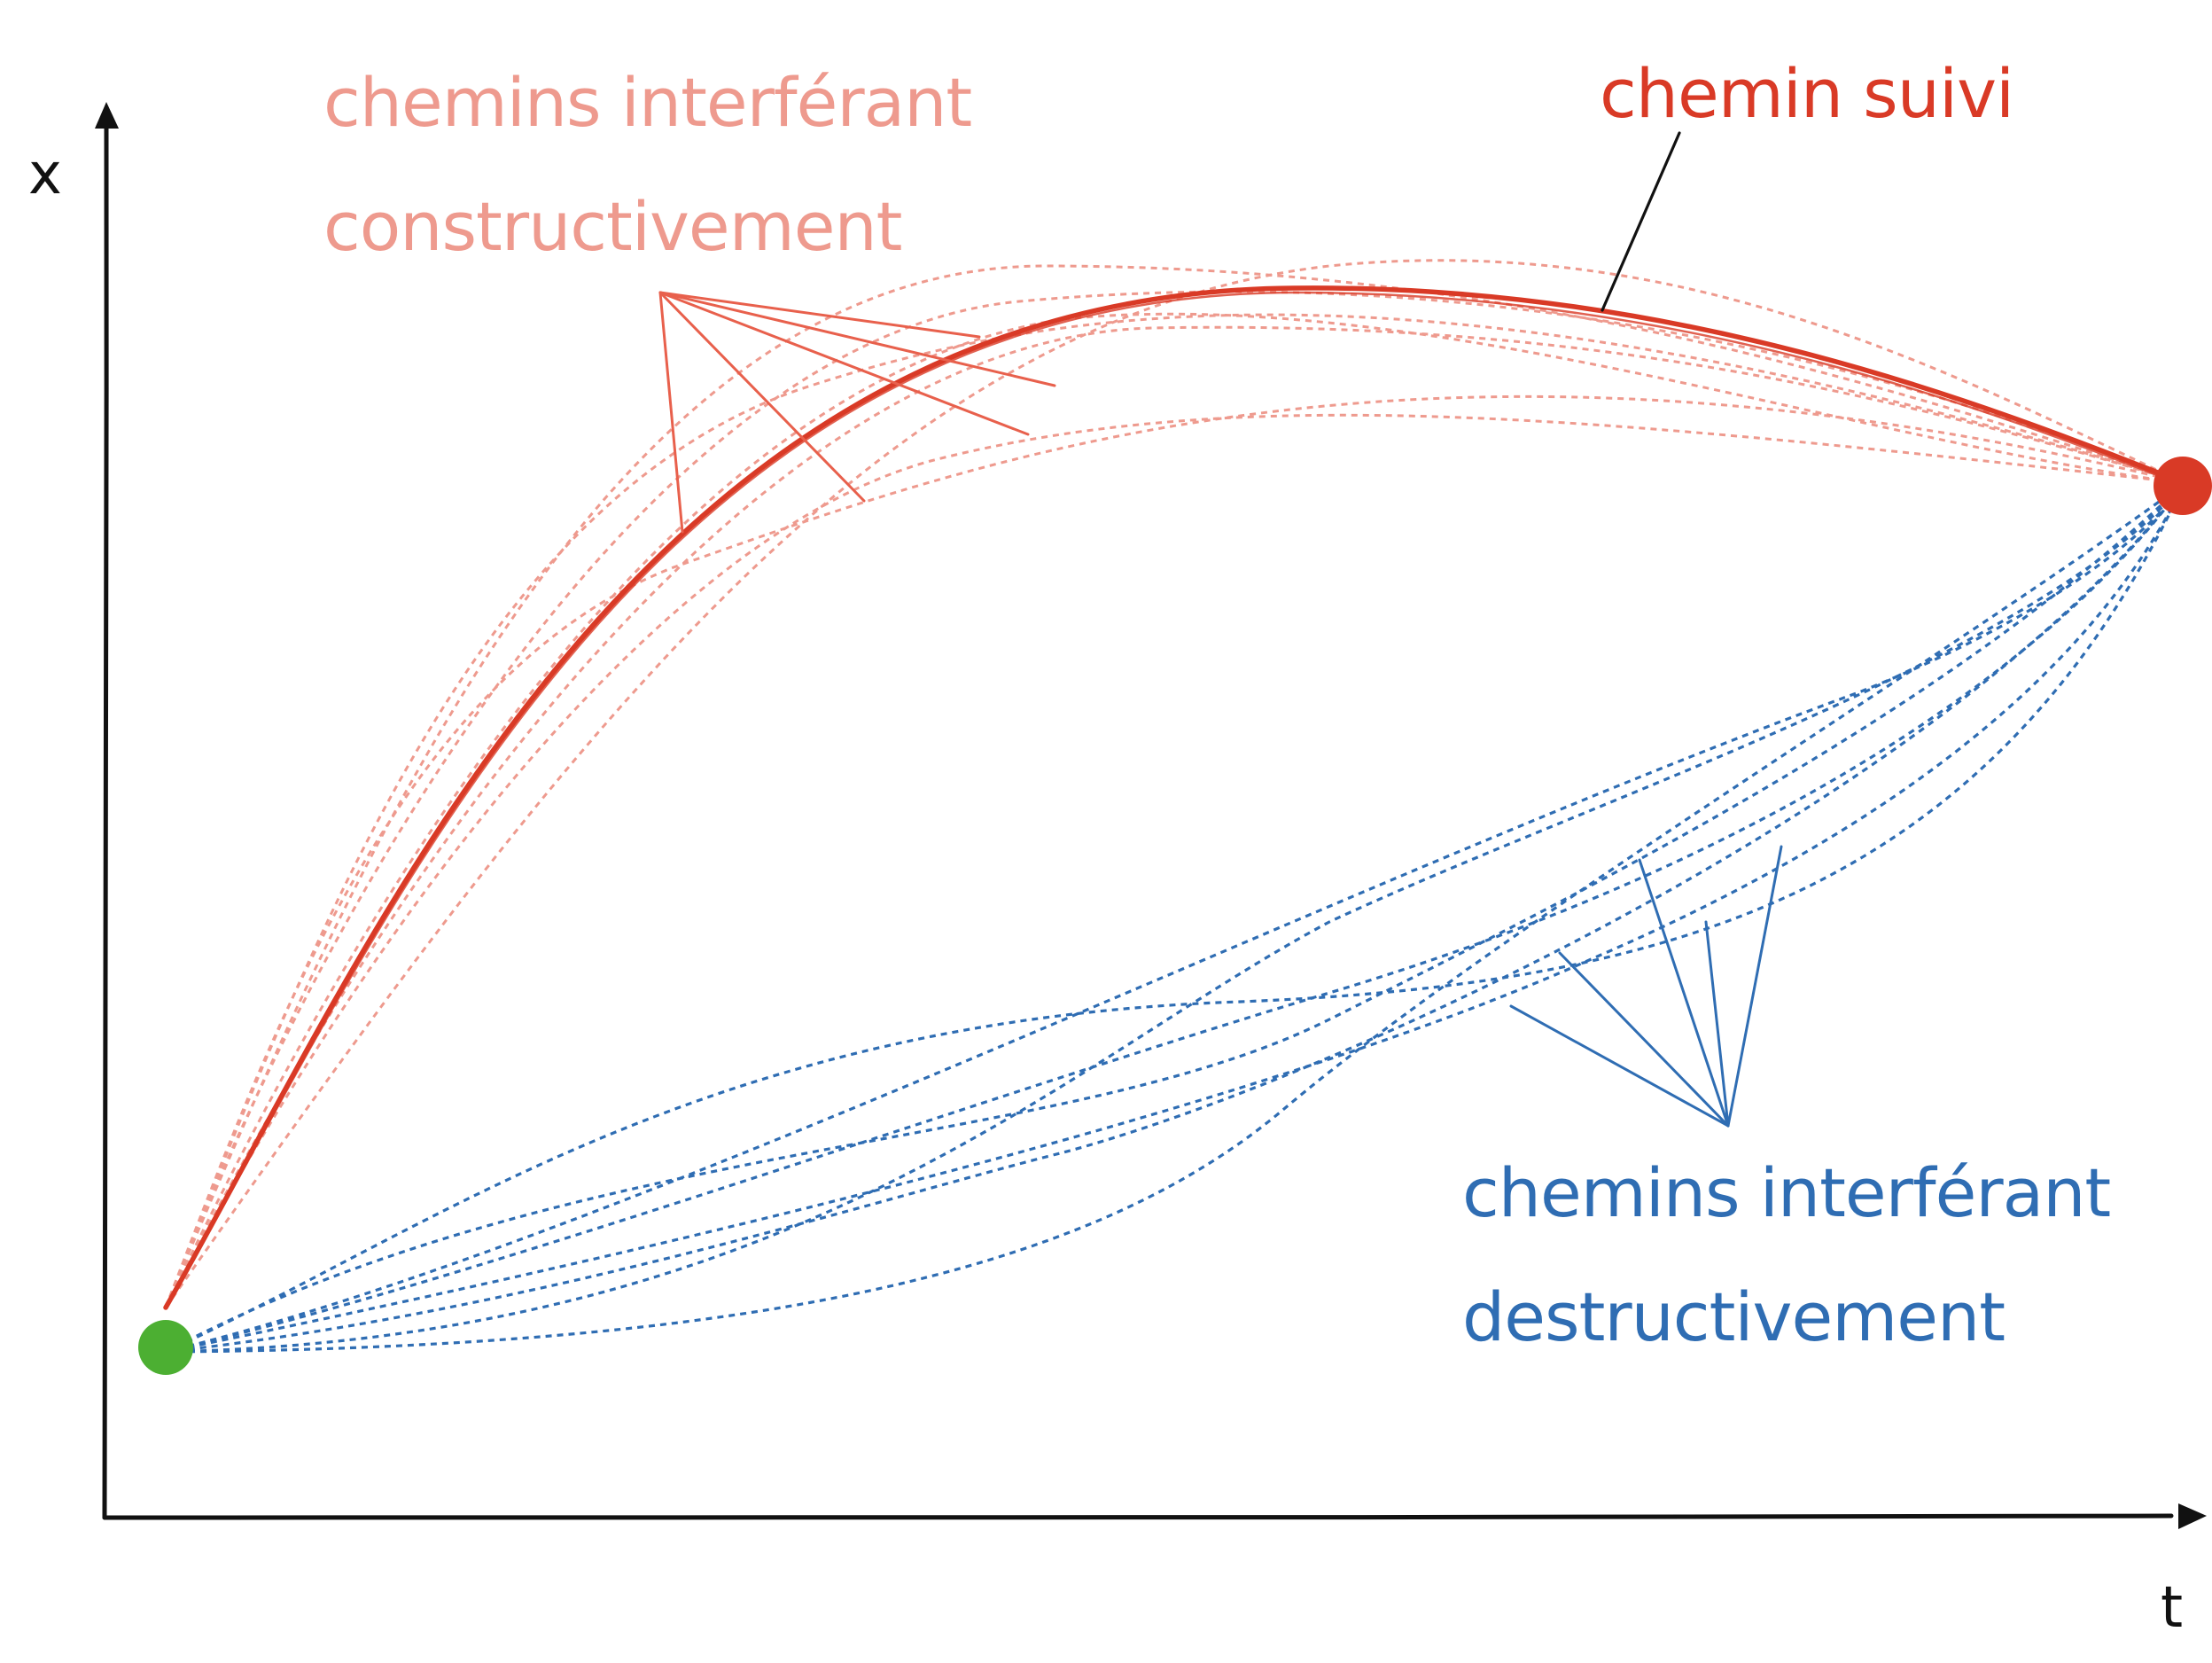 This screenshot has height=1663, width=2212. I want to click on destructive-label-line1: chemins interférant, so click(1786, 1192).